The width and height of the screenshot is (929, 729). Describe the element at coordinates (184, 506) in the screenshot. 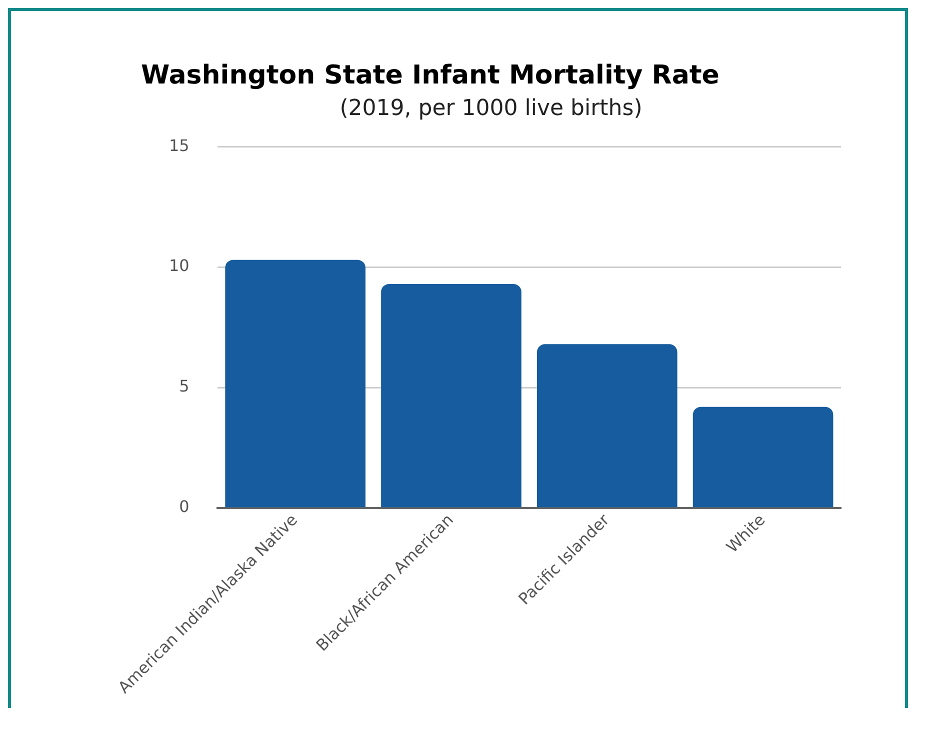

I see `y-tick-label: 0` at that location.